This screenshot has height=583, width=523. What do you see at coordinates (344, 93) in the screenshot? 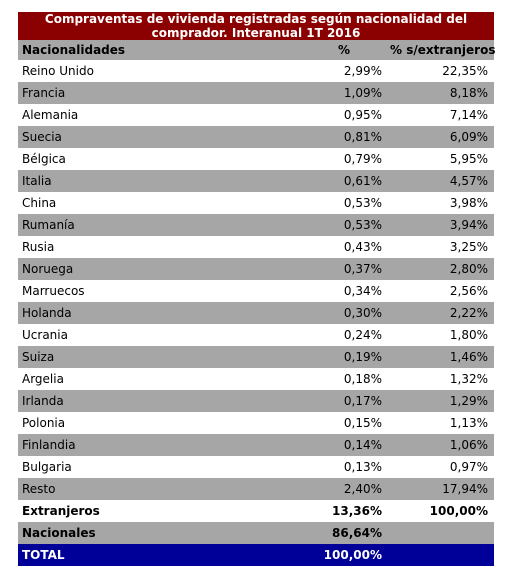
I see `cell-pct: 1,09%` at bounding box center [344, 93].